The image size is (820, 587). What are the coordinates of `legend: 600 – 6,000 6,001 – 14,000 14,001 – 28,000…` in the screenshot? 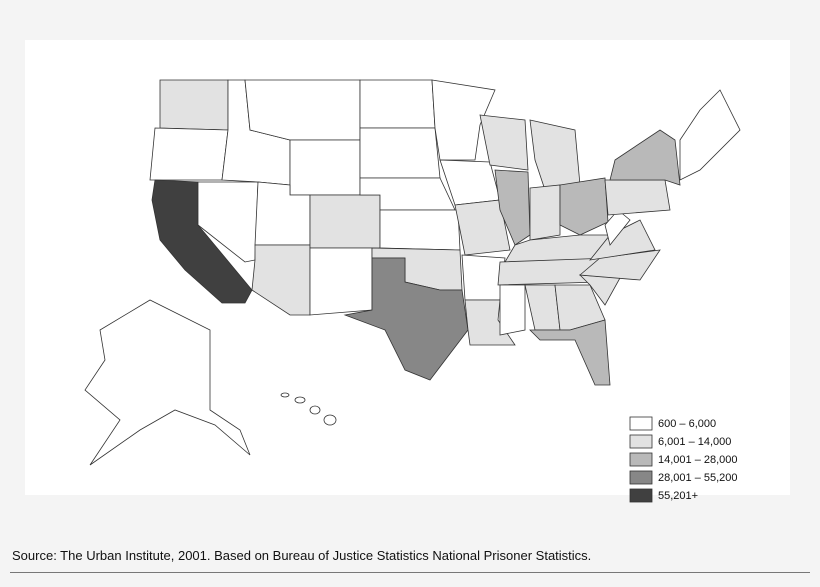 It's located at (683, 459).